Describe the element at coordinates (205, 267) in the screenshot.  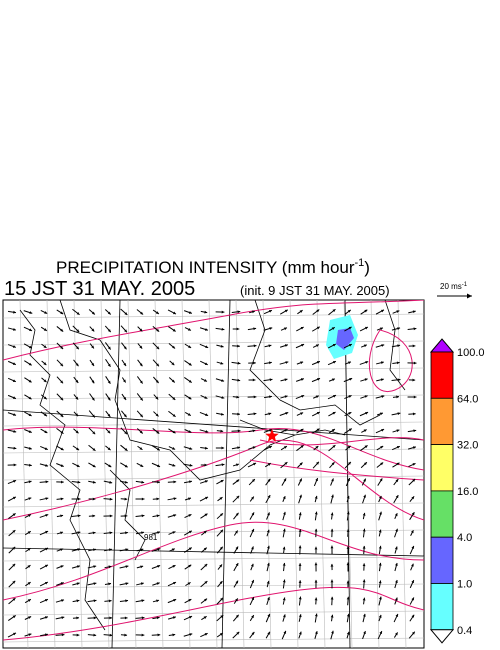
I see `title-text: PRECIPITATION INTENSITY (mm hour` at that location.